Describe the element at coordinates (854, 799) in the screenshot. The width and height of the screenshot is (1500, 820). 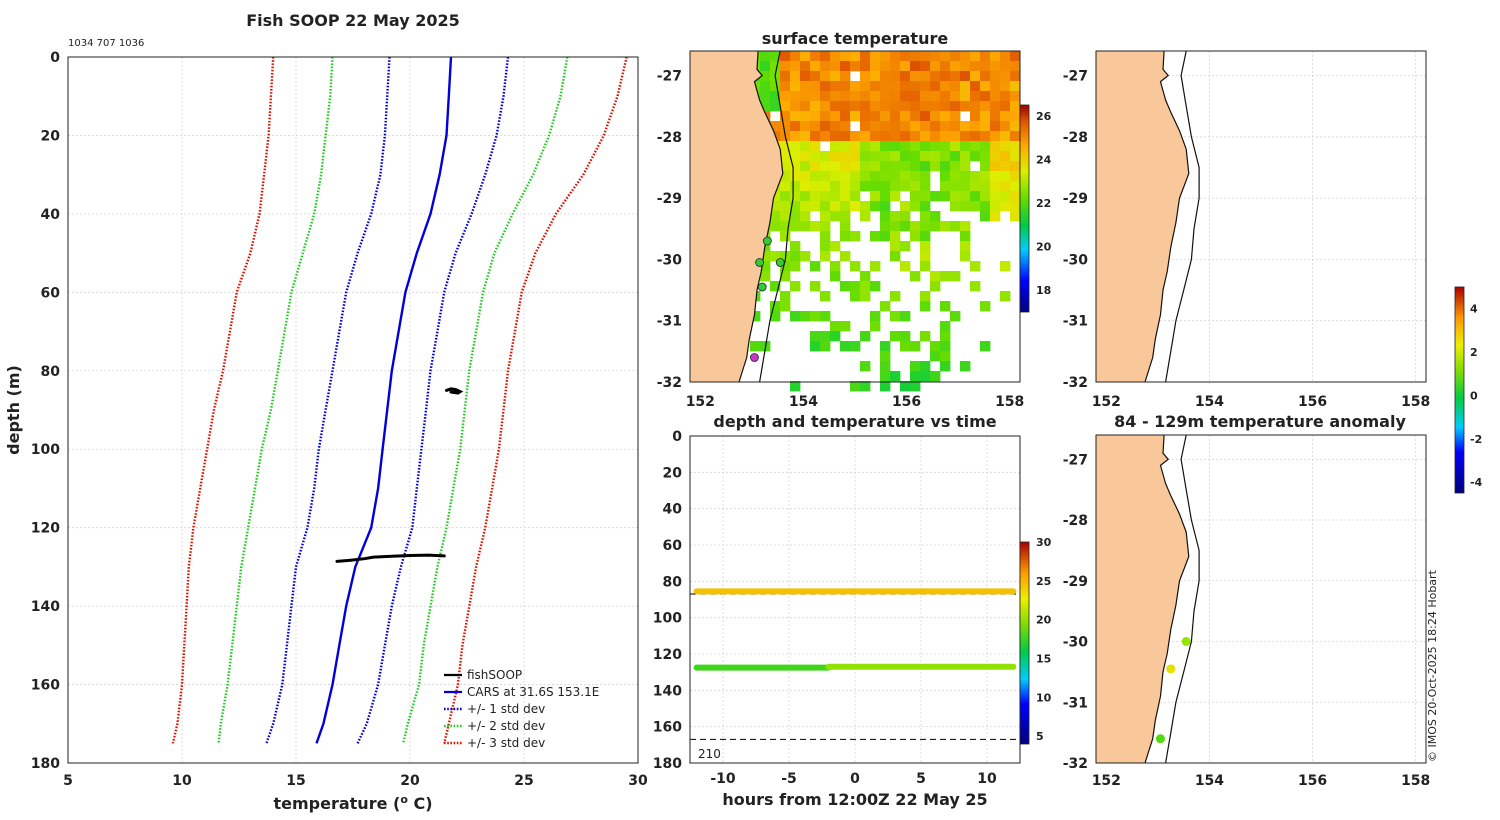
I see `depth-time-xlabel: hours from 12:00Z 22 May 25` at that location.